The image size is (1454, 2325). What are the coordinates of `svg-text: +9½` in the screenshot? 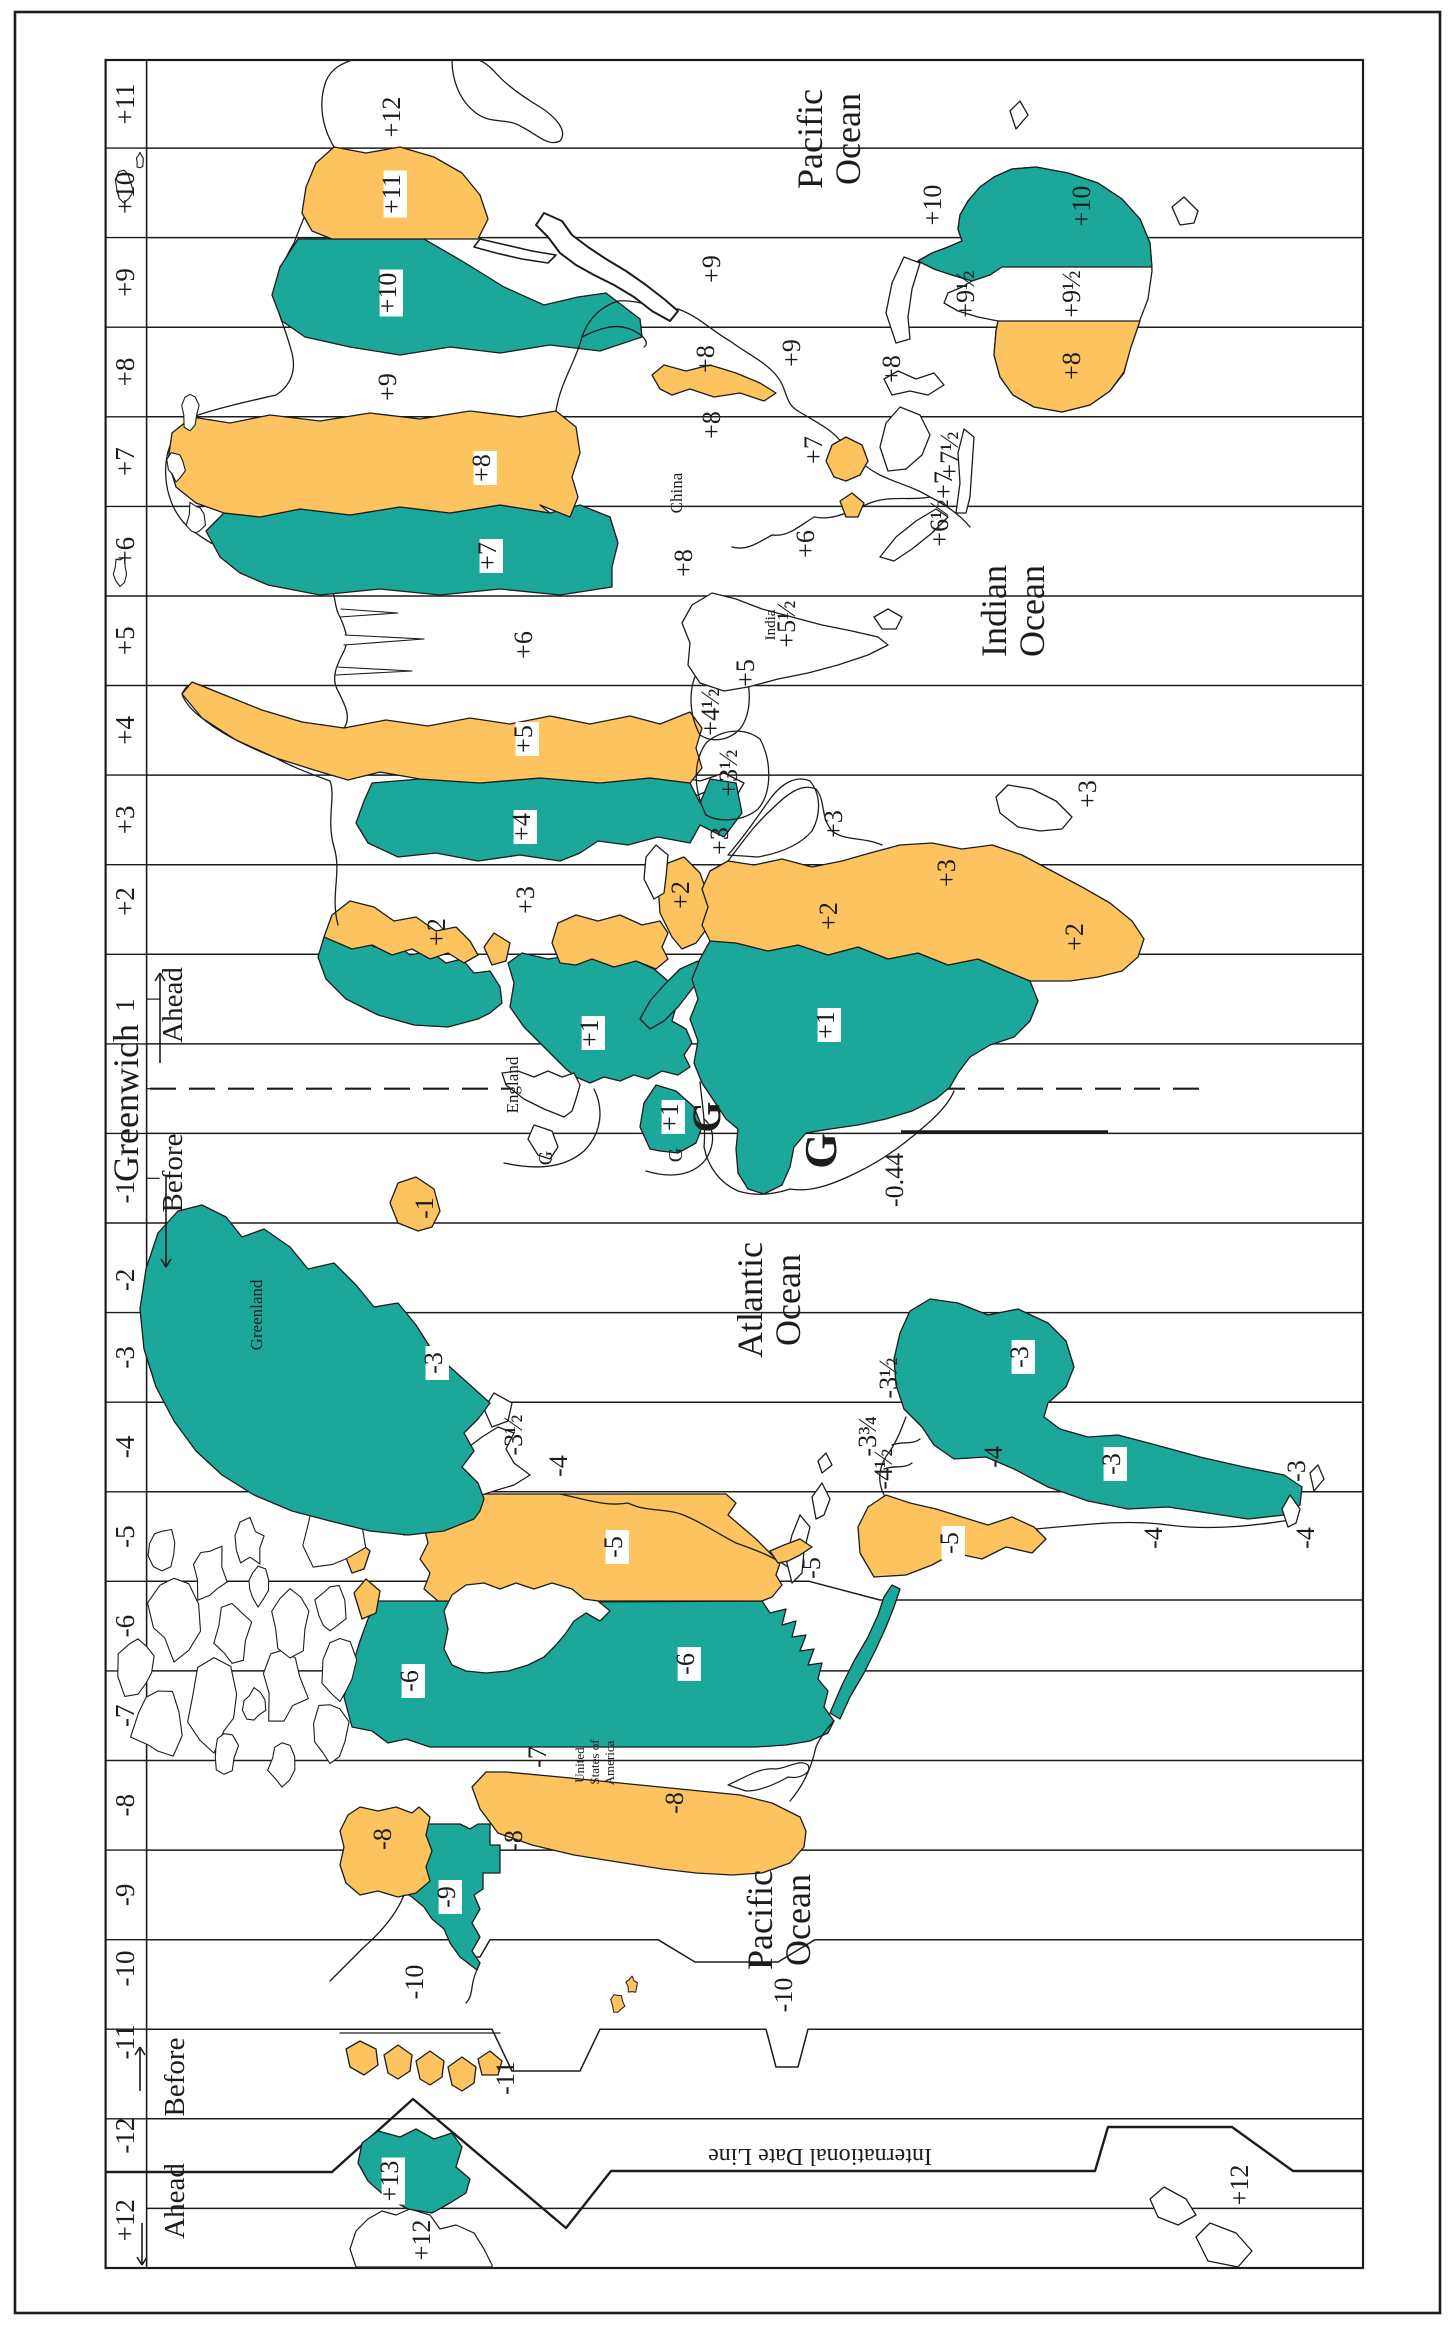 It's located at (965, 293).